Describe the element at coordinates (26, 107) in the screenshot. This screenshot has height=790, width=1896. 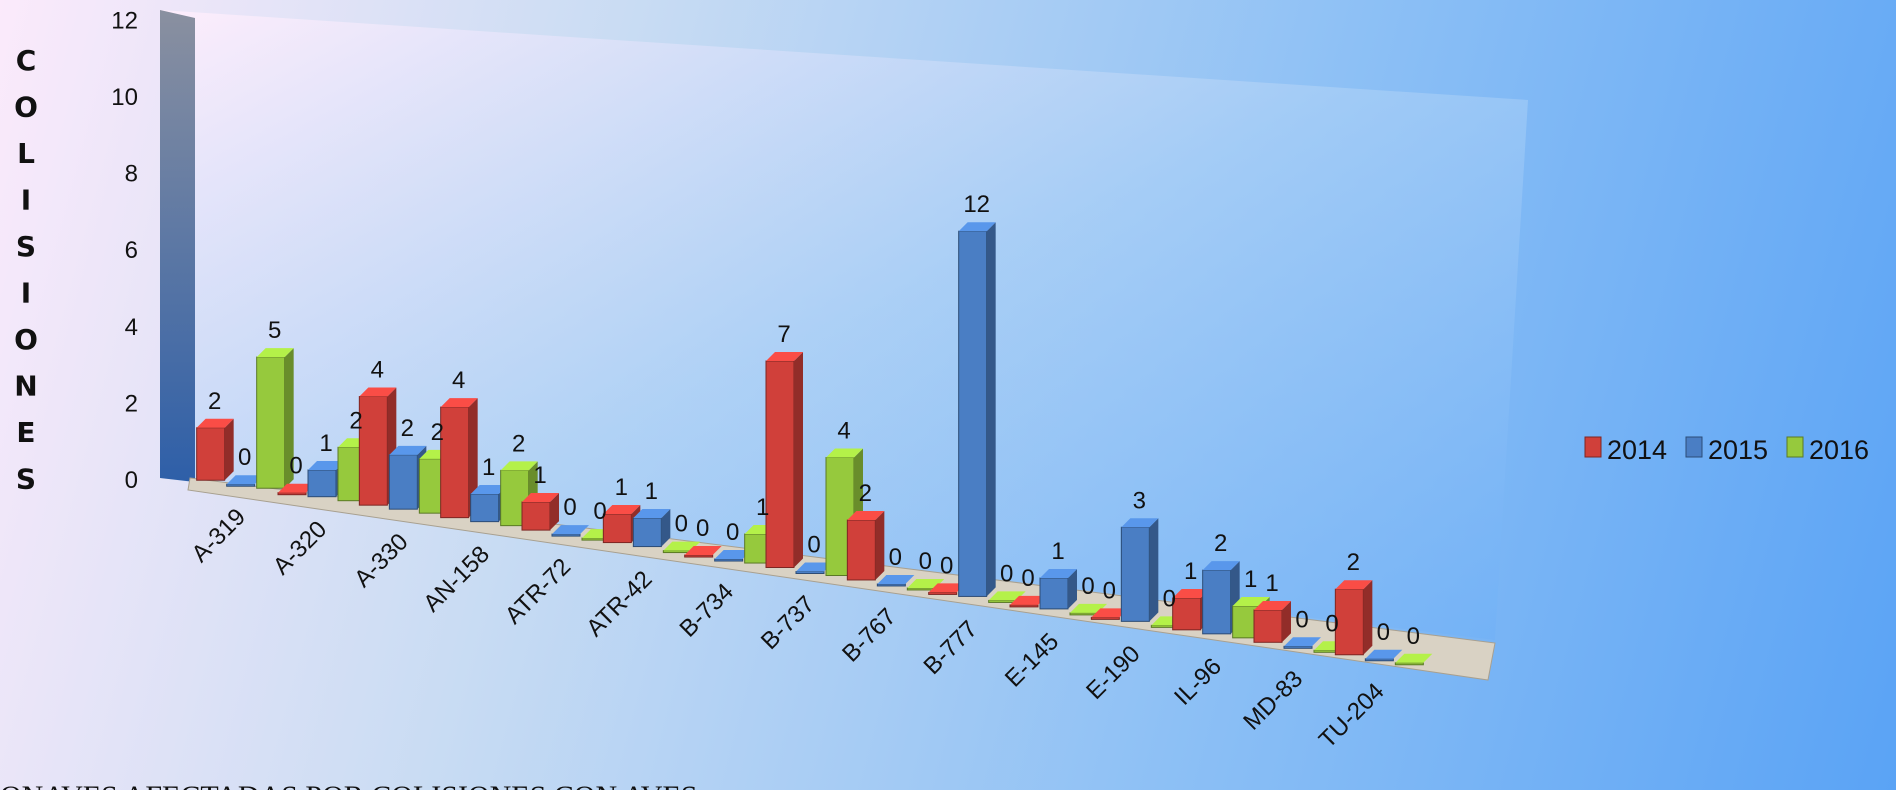
I see `y-axis-label-letter: O` at that location.